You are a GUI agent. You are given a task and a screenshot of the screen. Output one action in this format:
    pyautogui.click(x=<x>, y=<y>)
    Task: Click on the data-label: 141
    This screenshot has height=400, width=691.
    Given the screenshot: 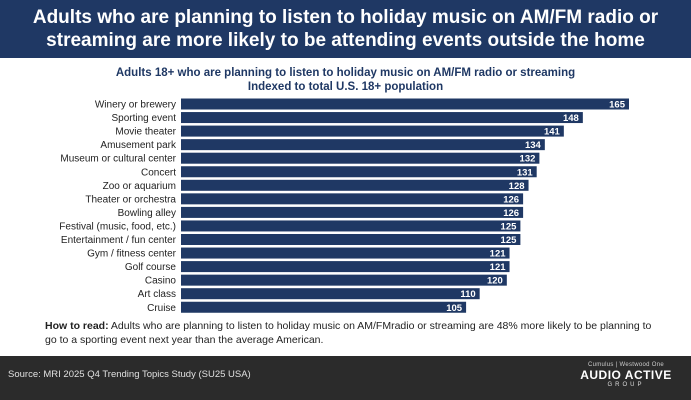 What is the action you would take?
    pyautogui.click(x=552, y=132)
    